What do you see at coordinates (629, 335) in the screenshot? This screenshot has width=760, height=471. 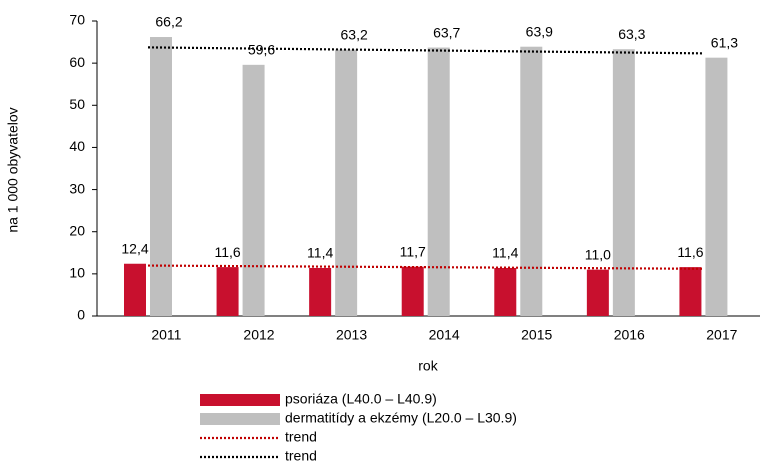 I see `x-tick-label: 2016` at bounding box center [629, 335].